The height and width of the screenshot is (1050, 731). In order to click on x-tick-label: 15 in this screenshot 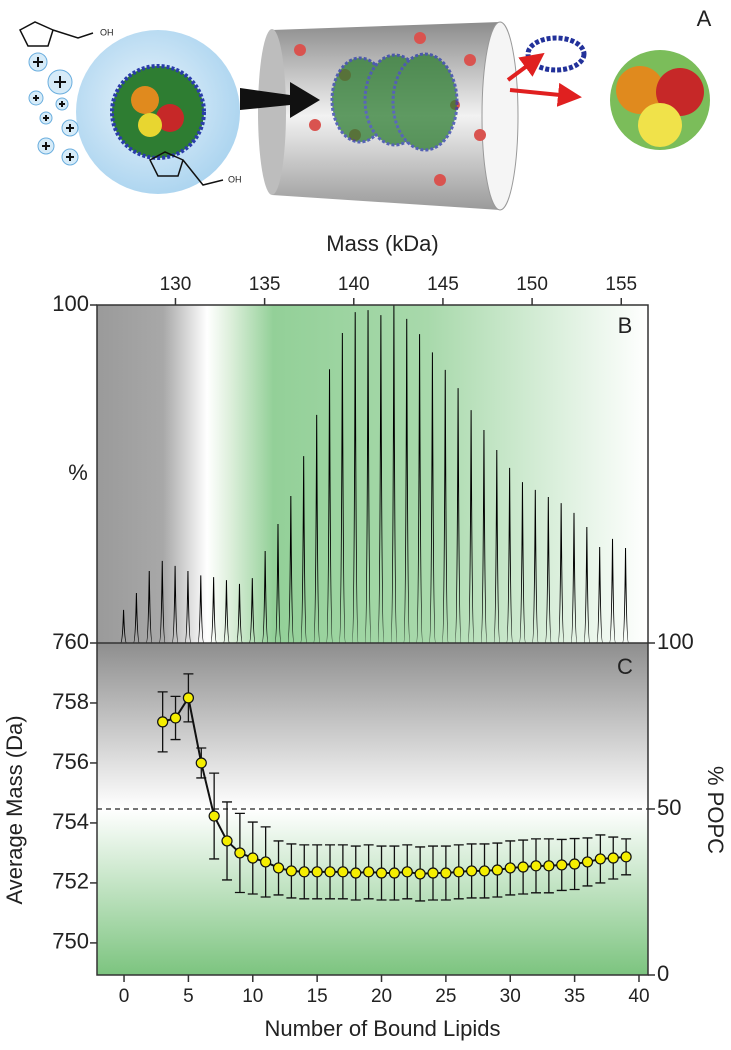, I will do `click(317, 996)`.